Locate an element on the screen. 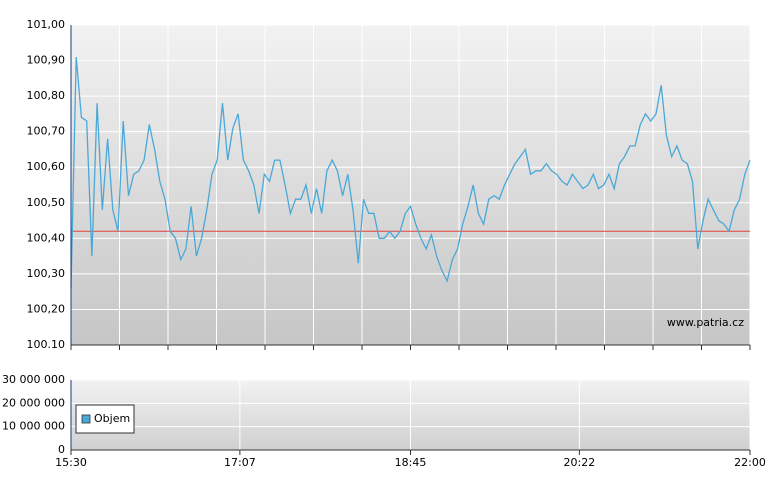  y-tick-label: 100,70 is located at coordinates (46, 131).